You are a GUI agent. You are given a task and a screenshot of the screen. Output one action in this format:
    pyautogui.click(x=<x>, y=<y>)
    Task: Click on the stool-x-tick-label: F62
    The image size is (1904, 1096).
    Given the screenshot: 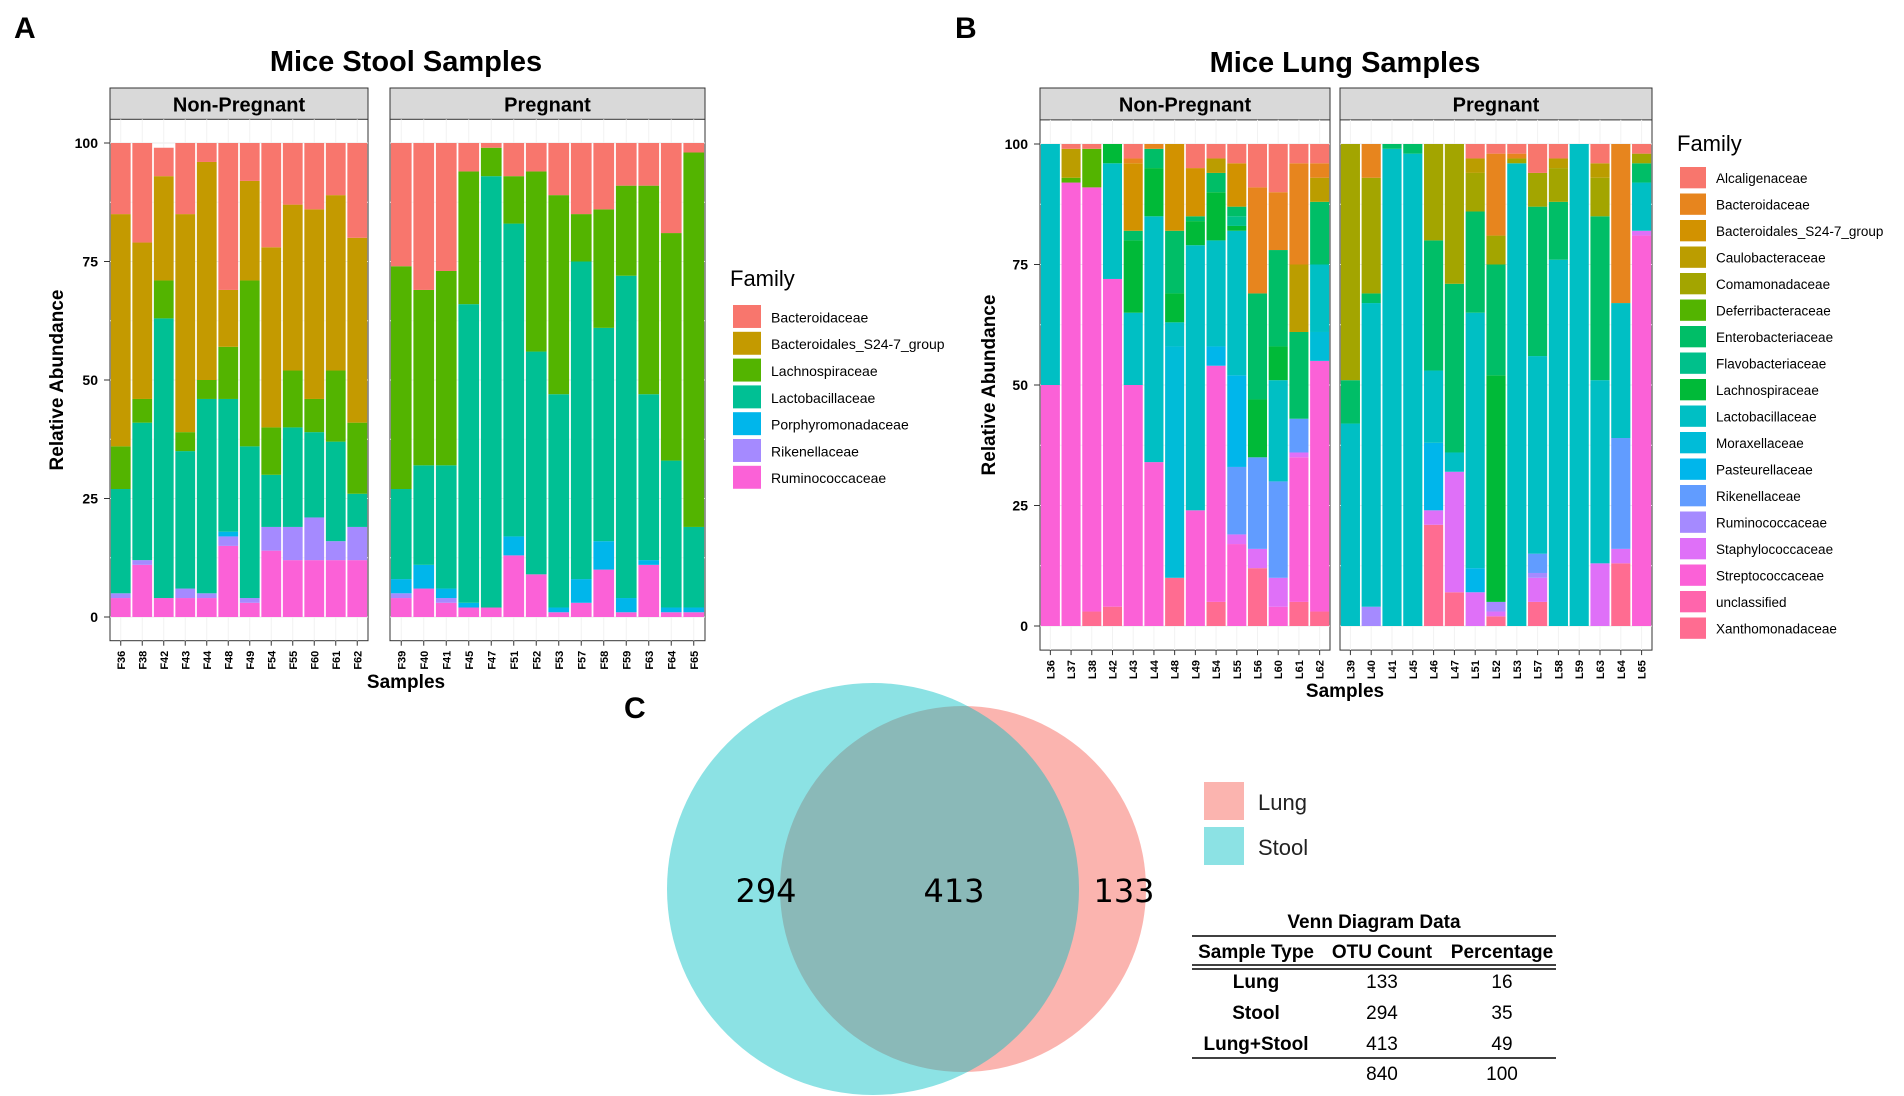 What is the action you would take?
    pyautogui.click(x=358, y=660)
    